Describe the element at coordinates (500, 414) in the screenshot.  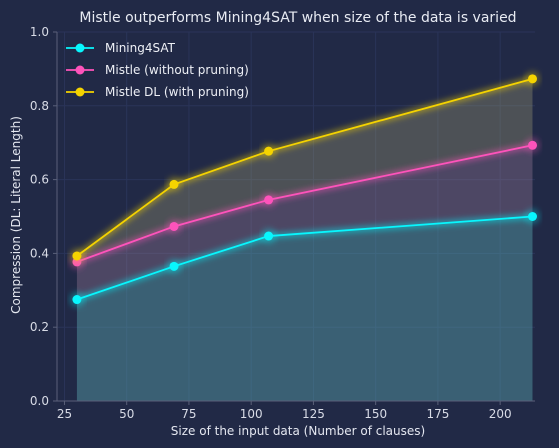
I see `x-tick-label: 200` at that location.